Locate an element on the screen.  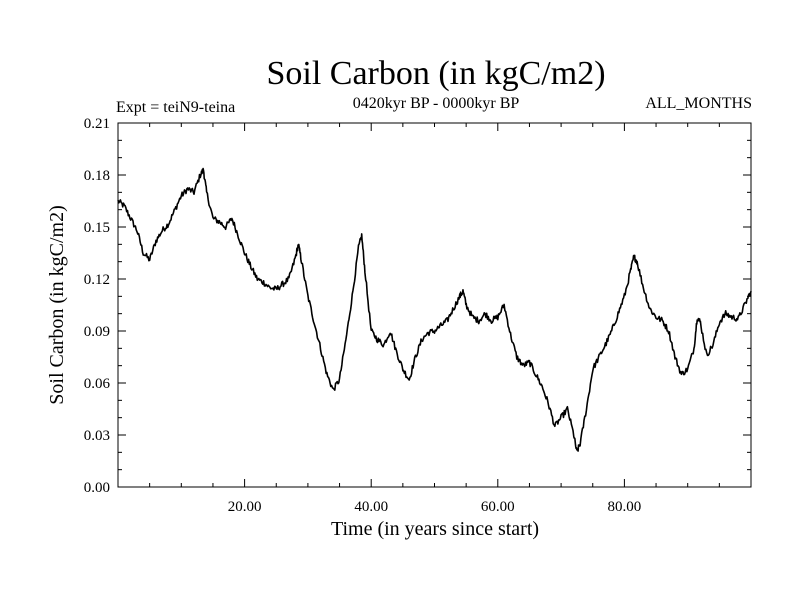
y-tick-label: 0.15 is located at coordinates (97, 228).